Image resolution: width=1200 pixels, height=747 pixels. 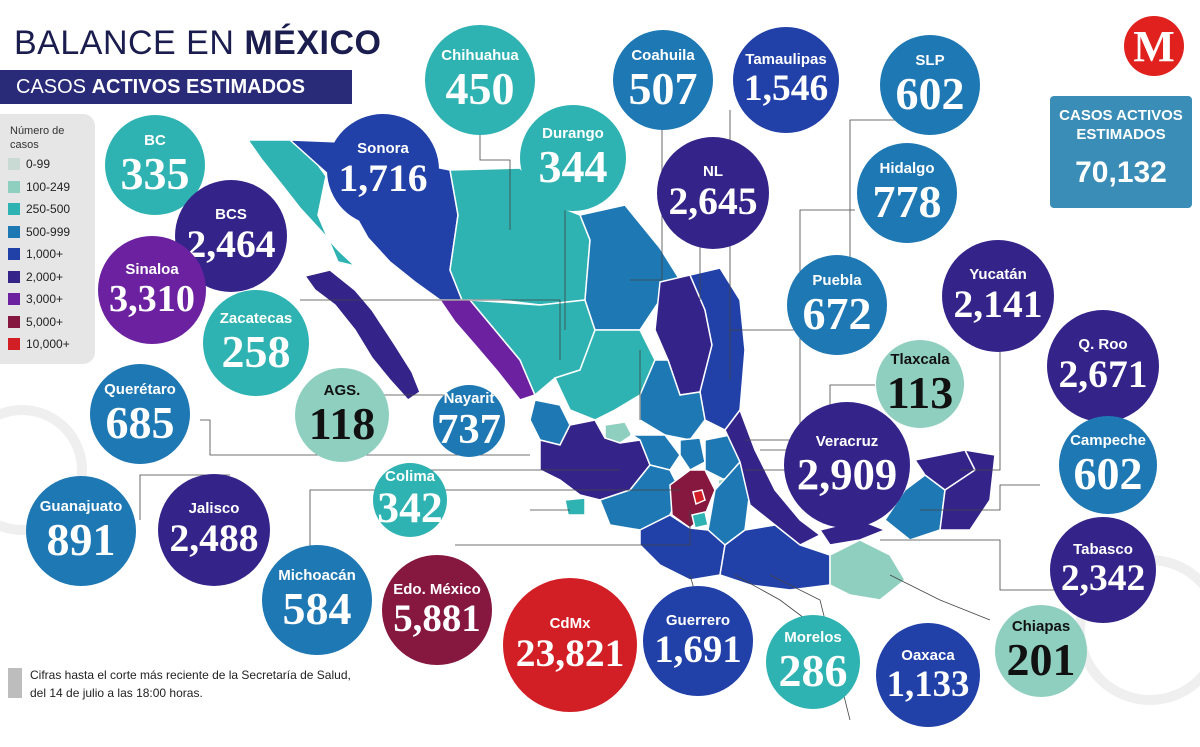 I want to click on state-bubble-jalisco: Jalisco 2,488, so click(x=214, y=530).